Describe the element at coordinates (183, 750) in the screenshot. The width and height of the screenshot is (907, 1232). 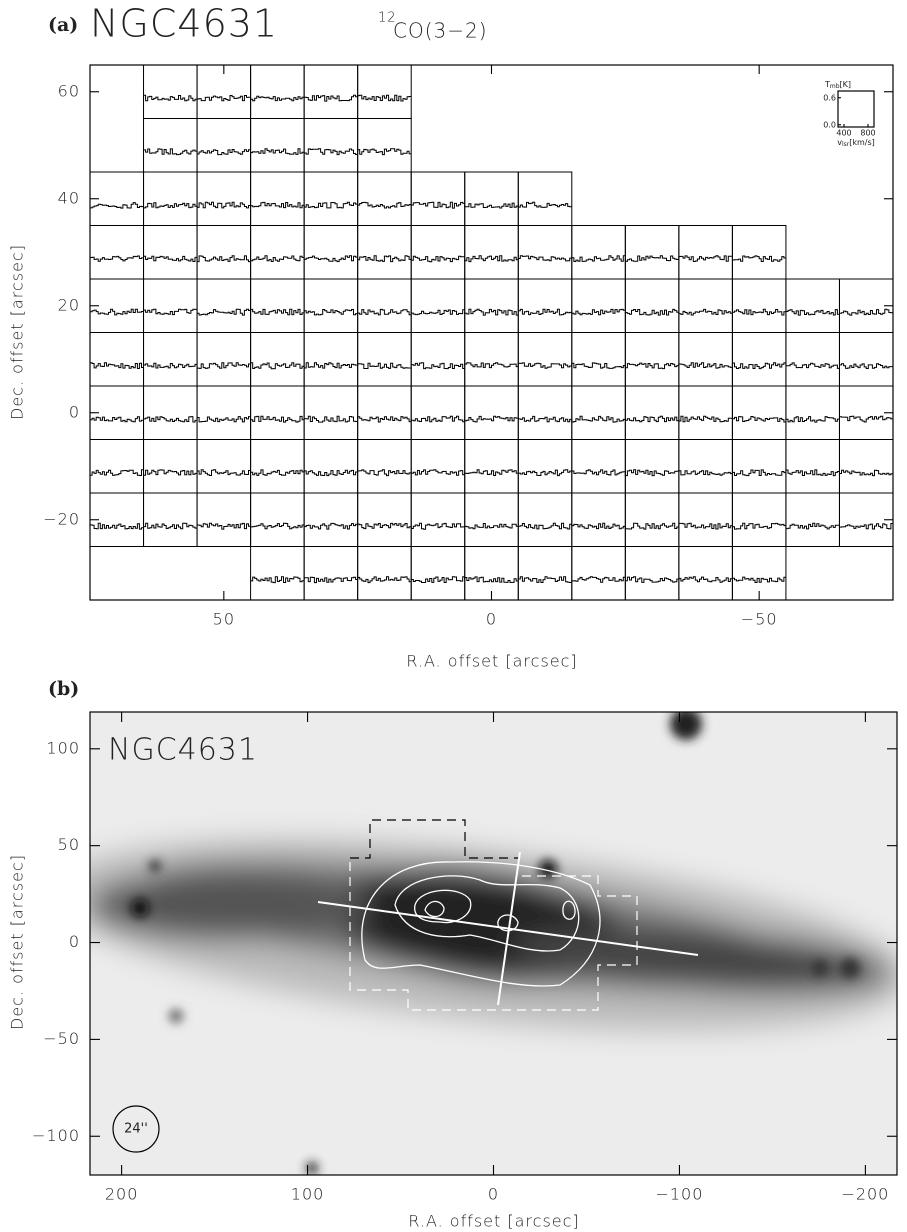
I see `image-title: NGC4631` at that location.